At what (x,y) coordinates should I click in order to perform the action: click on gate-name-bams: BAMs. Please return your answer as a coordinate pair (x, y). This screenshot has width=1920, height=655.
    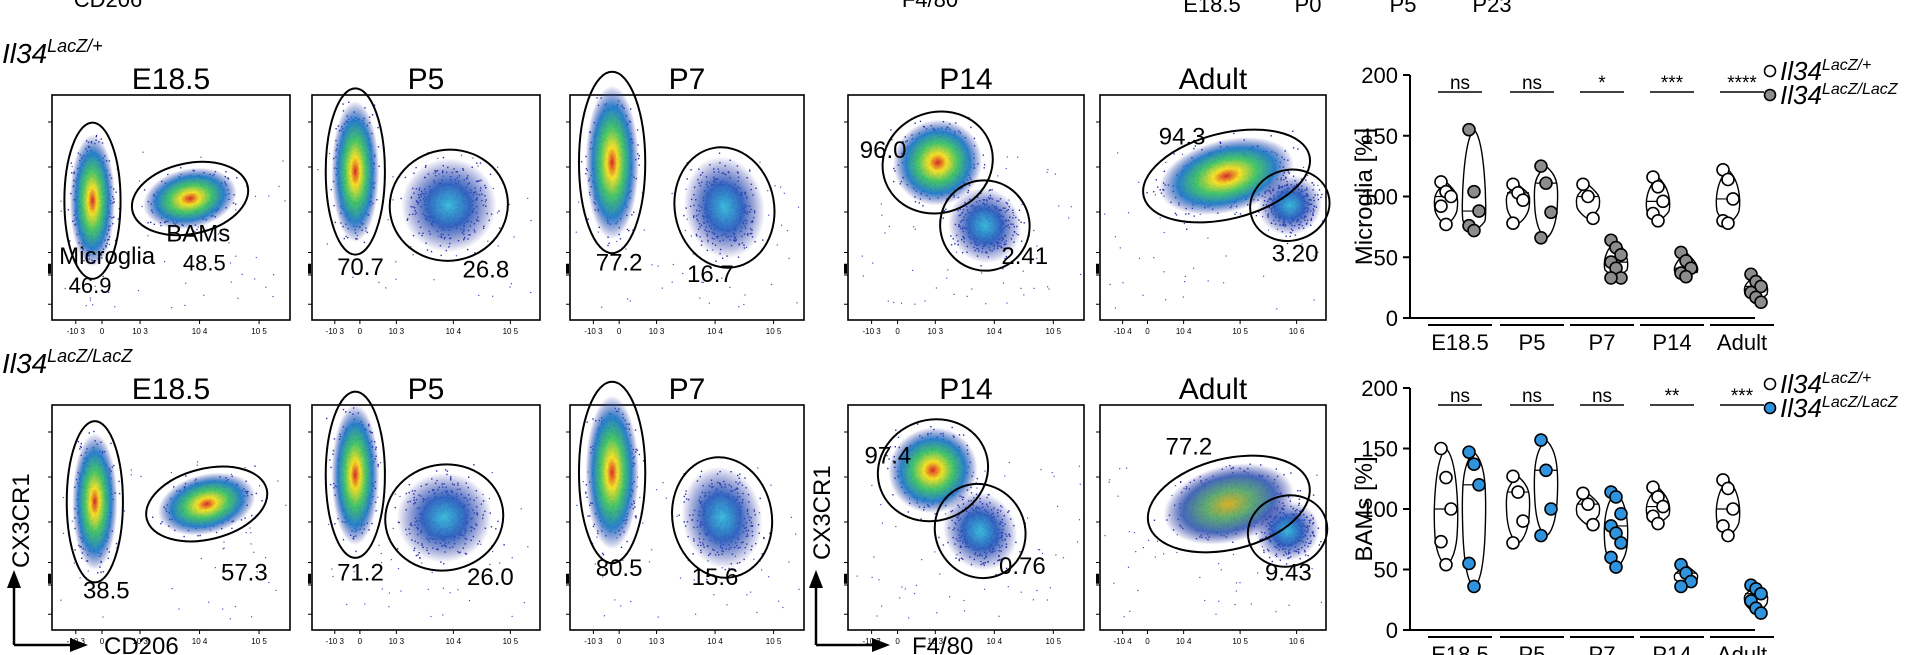
    Looking at the image, I should click on (198, 233).